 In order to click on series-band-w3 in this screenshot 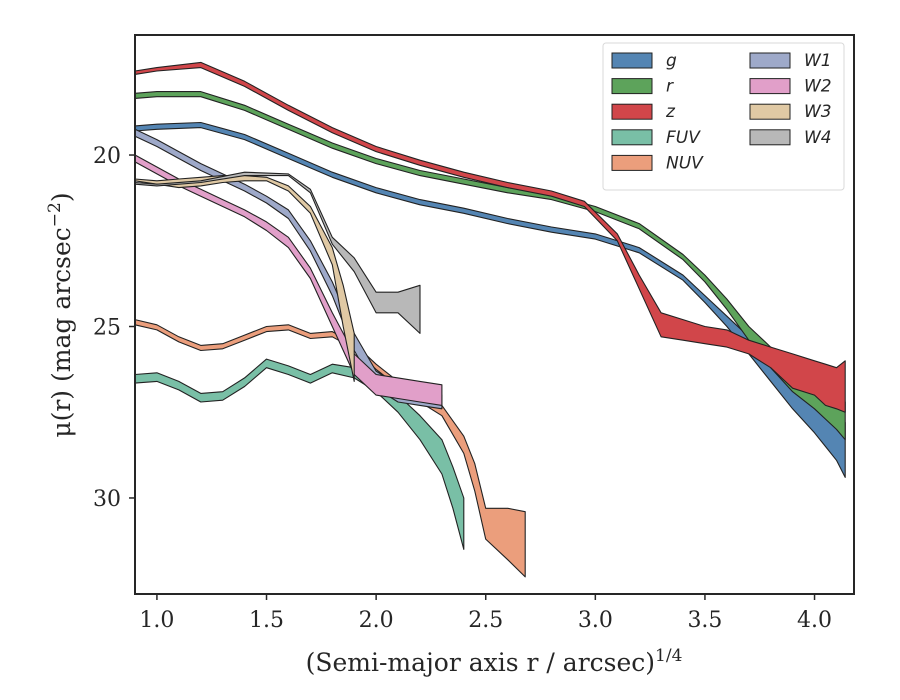, I will do `click(244, 278)`.